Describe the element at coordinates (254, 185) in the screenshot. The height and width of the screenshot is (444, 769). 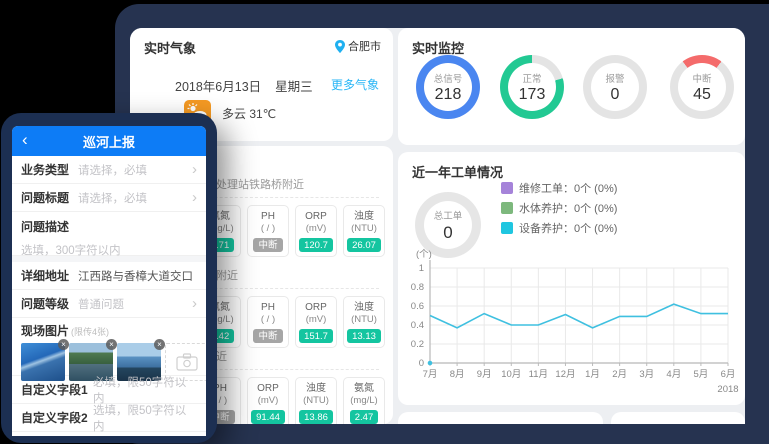
I see `station-title: 河处理站铁路桥附近` at that location.